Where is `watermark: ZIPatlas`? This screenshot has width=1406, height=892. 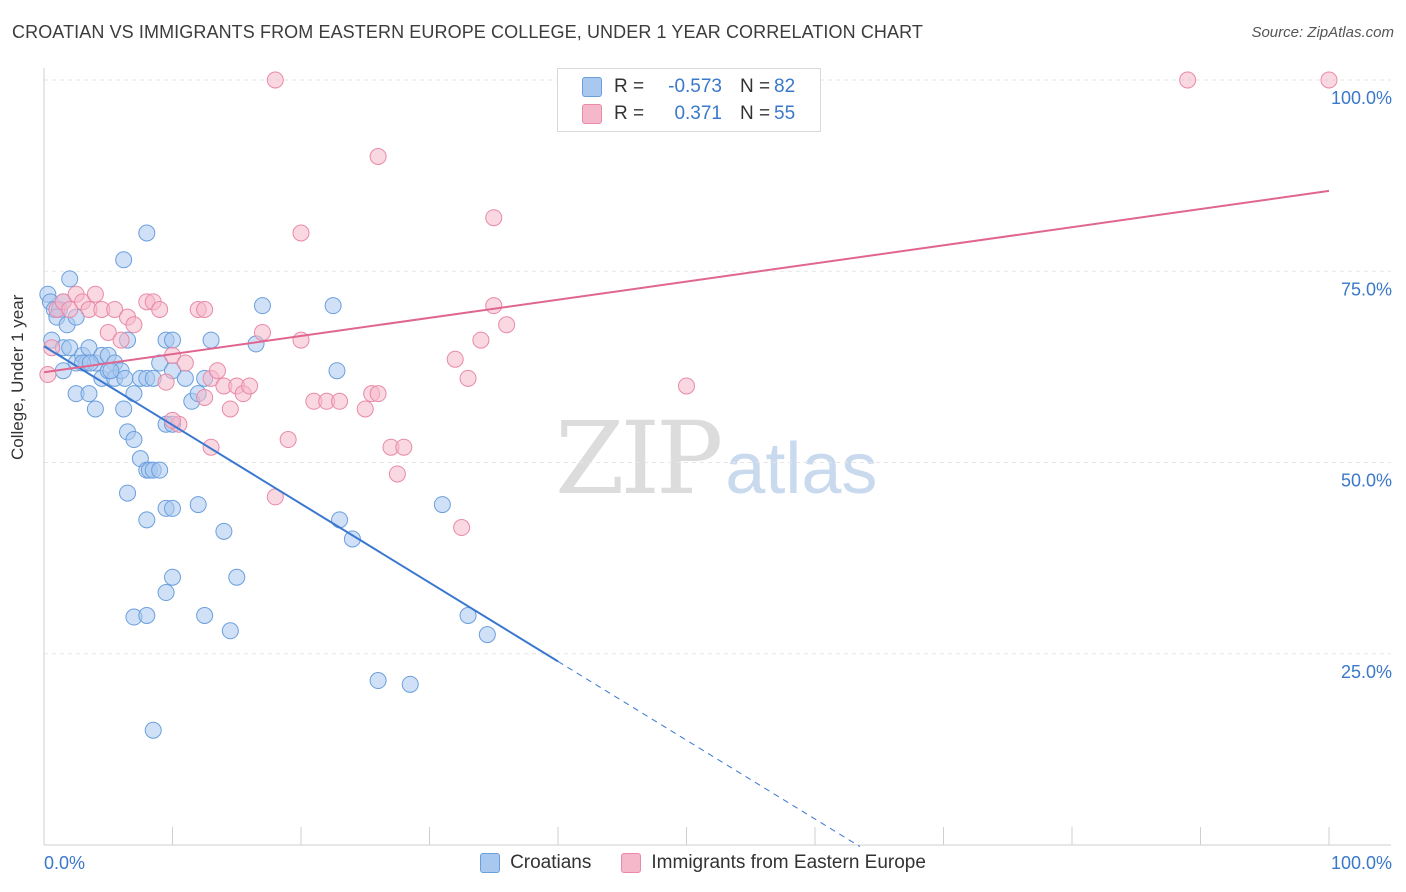
watermark: ZIPatlas is located at coordinates (716, 458).